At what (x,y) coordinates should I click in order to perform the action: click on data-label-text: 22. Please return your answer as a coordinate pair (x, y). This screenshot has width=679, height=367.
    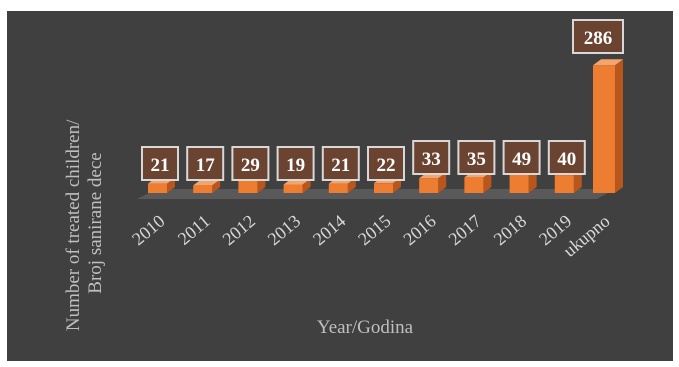
    Looking at the image, I should click on (386, 165).